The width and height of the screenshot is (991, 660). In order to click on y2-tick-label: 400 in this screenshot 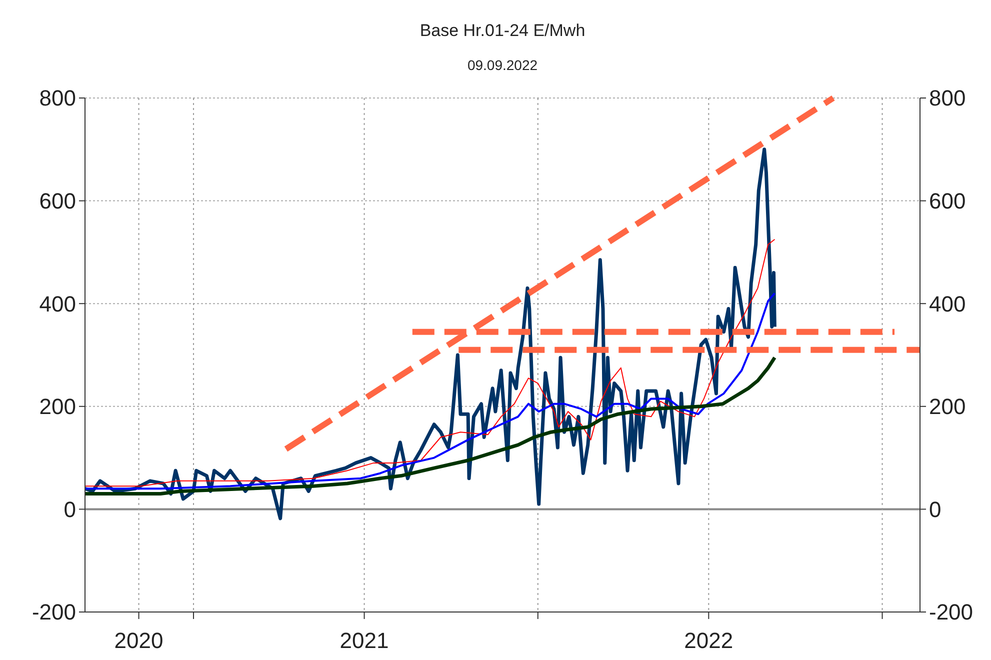, I will do `click(947, 303)`.